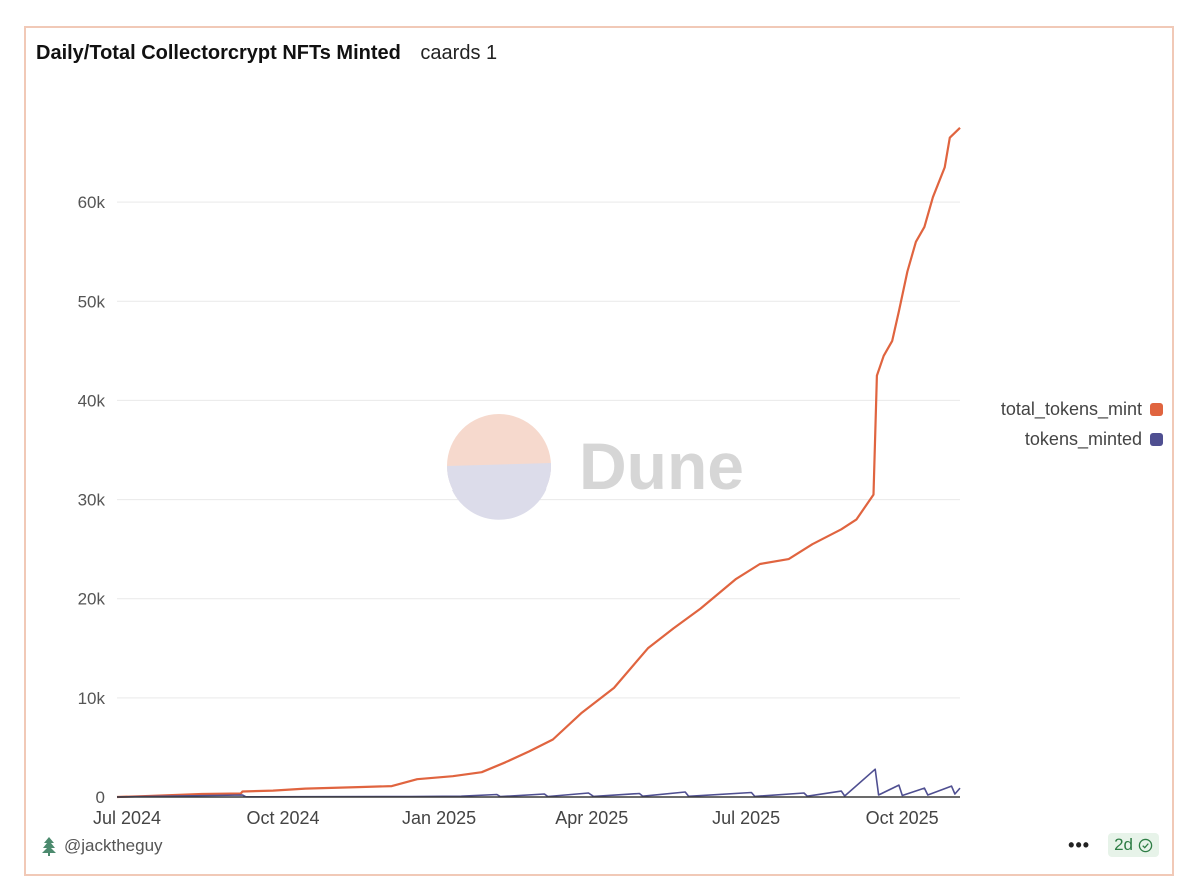 The height and width of the screenshot is (893, 1199). Describe the element at coordinates (538, 783) in the screenshot. I see `series-line-tokens-minted` at that location.